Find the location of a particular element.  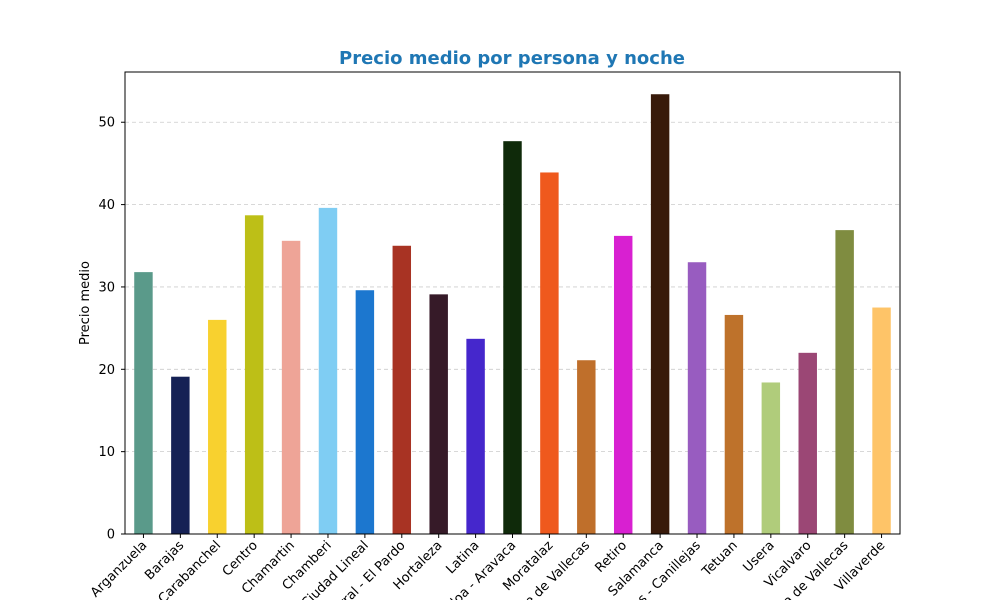

chart-title: Precio medio por persona y noche is located at coordinates (512, 58).